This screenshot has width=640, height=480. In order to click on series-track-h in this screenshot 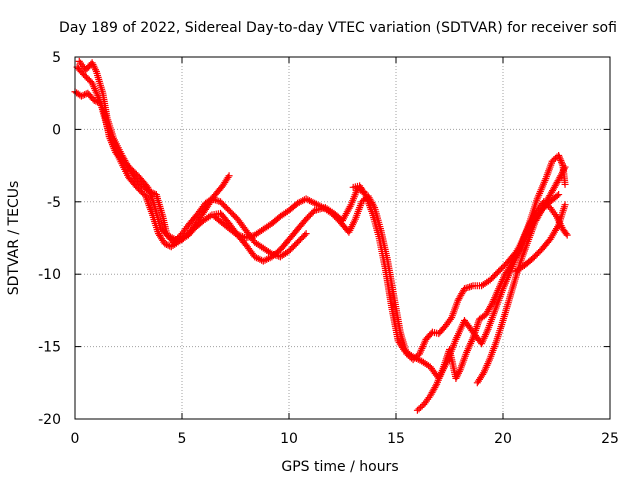, I will do `click(540, 238)`.